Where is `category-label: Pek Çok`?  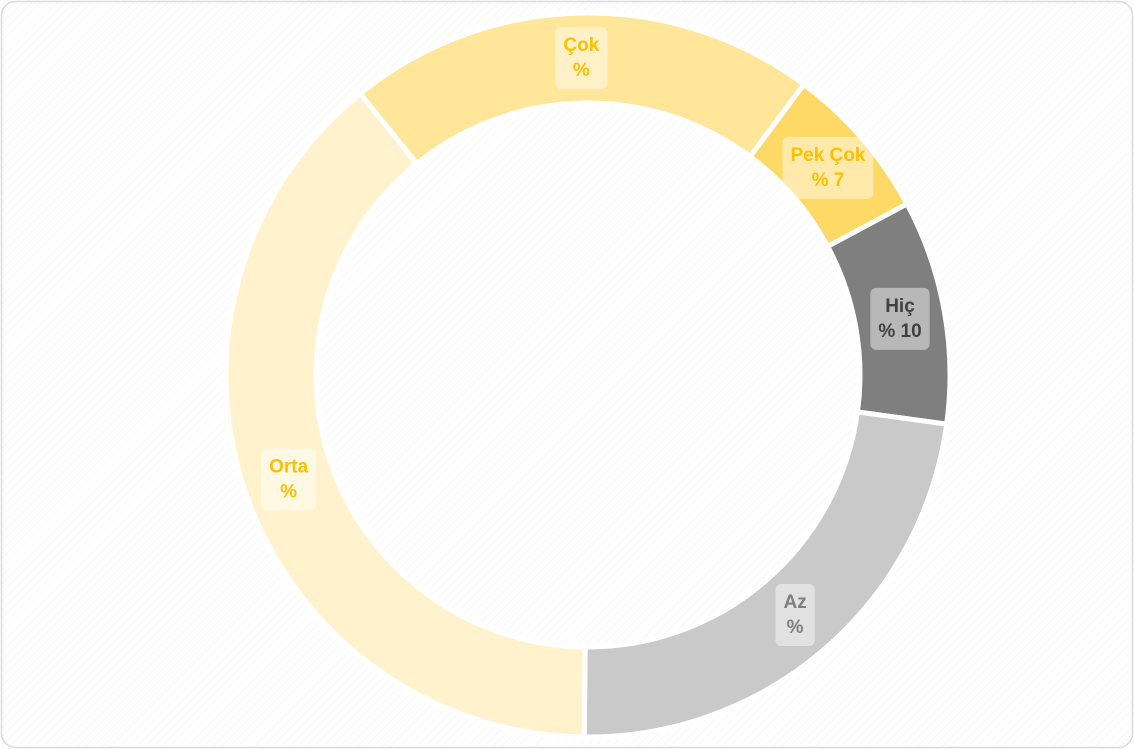
category-label: Pek Çok is located at coordinates (827, 155).